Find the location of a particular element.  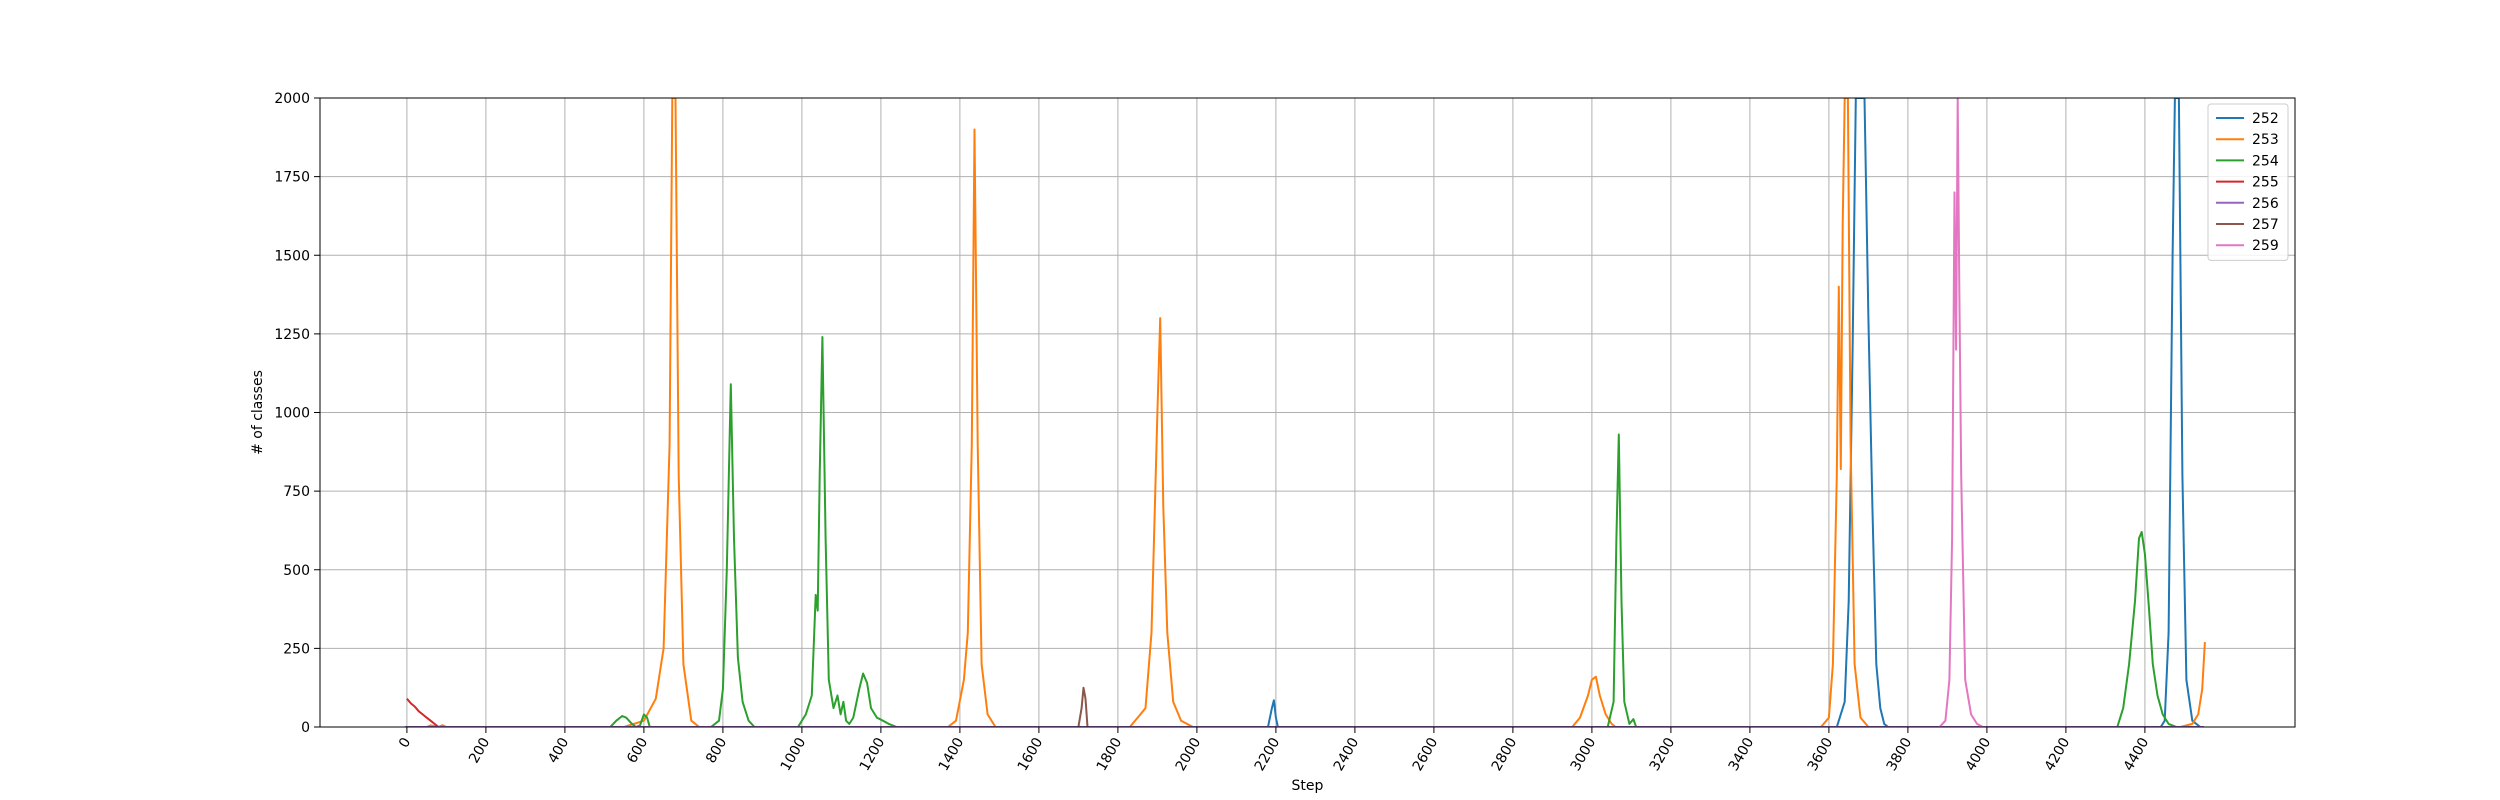

legend-label: 254 is located at coordinates (2265, 161).